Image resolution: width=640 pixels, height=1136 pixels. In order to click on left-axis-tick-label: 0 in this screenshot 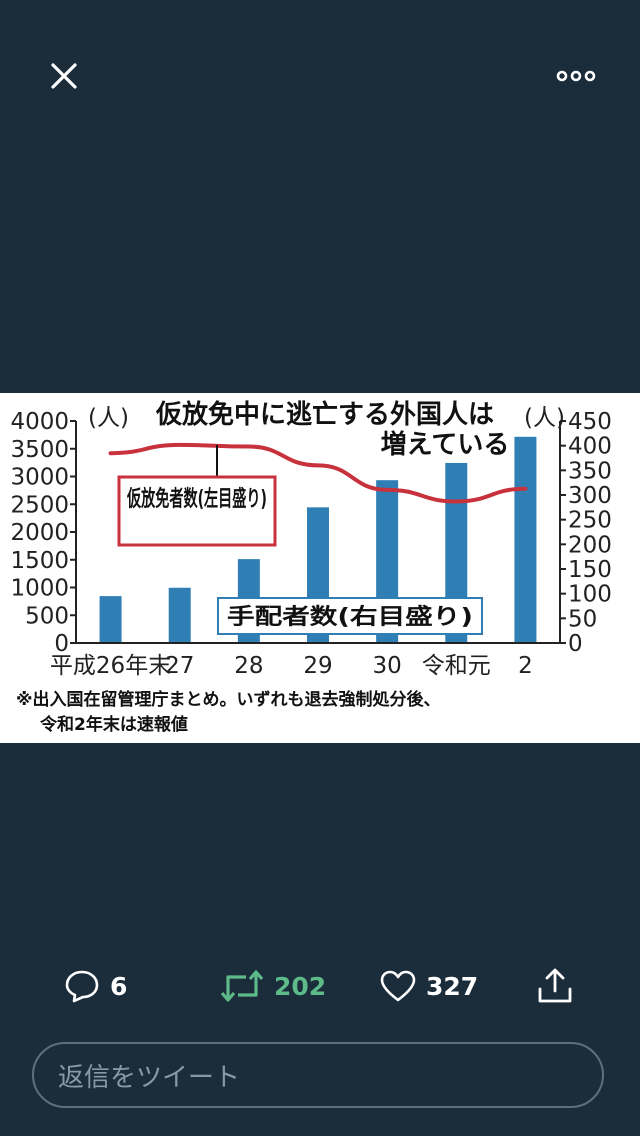, I will do `click(61, 644)`.